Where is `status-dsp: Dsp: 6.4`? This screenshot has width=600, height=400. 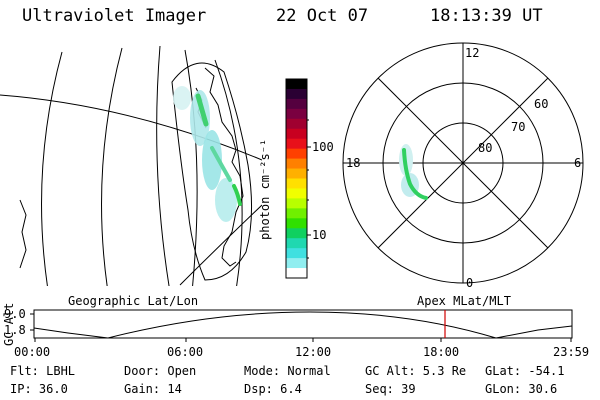
status-dsp: Dsp: 6.4 is located at coordinates (273, 389).